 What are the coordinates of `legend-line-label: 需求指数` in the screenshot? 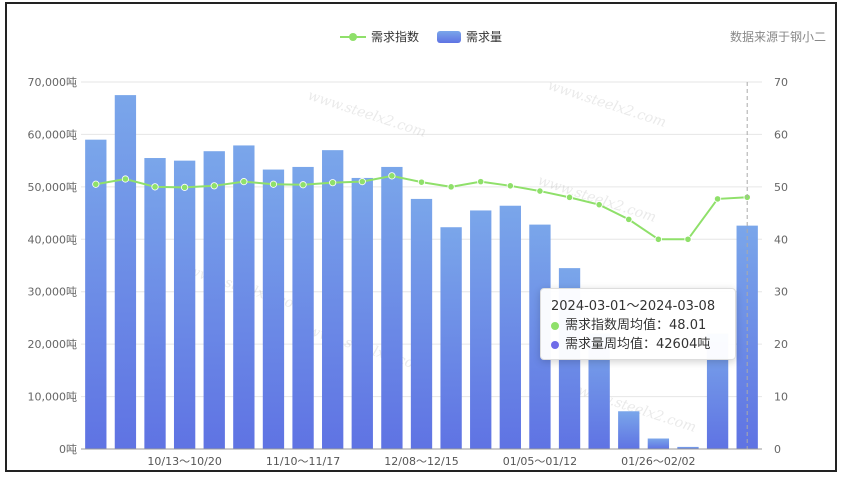 It's located at (395, 37).